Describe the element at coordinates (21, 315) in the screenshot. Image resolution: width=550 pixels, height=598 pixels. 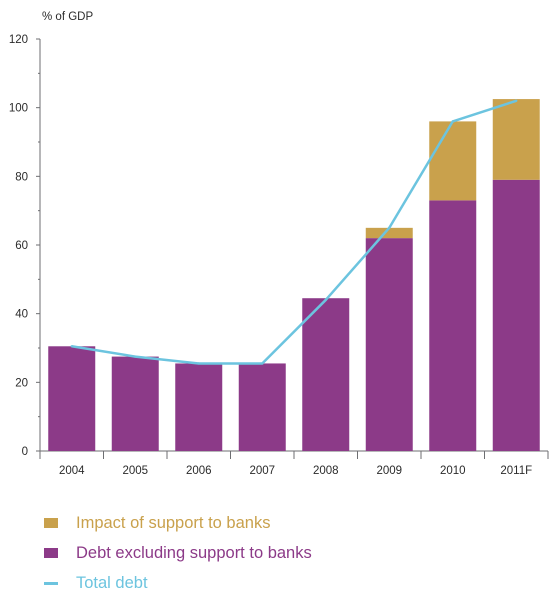
I see `y-tick-label: 40` at that location.